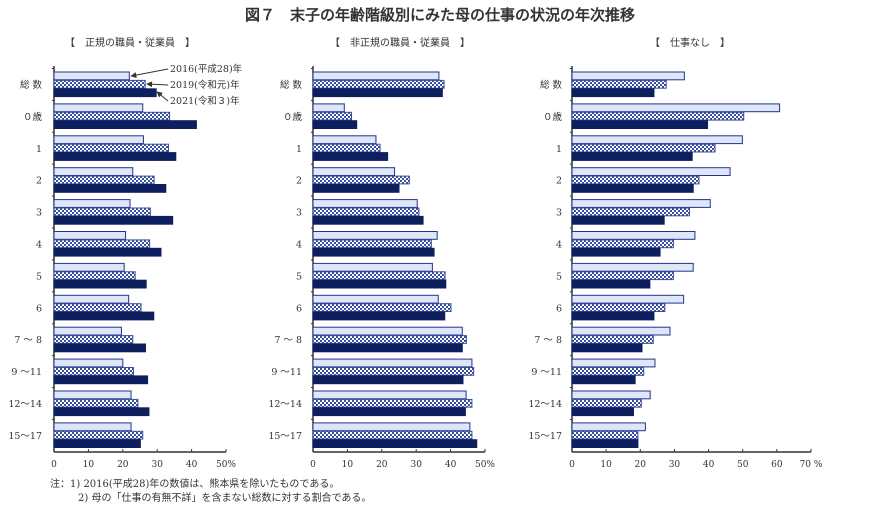  I want to click on x-tick-label: 30, so click(157, 465).